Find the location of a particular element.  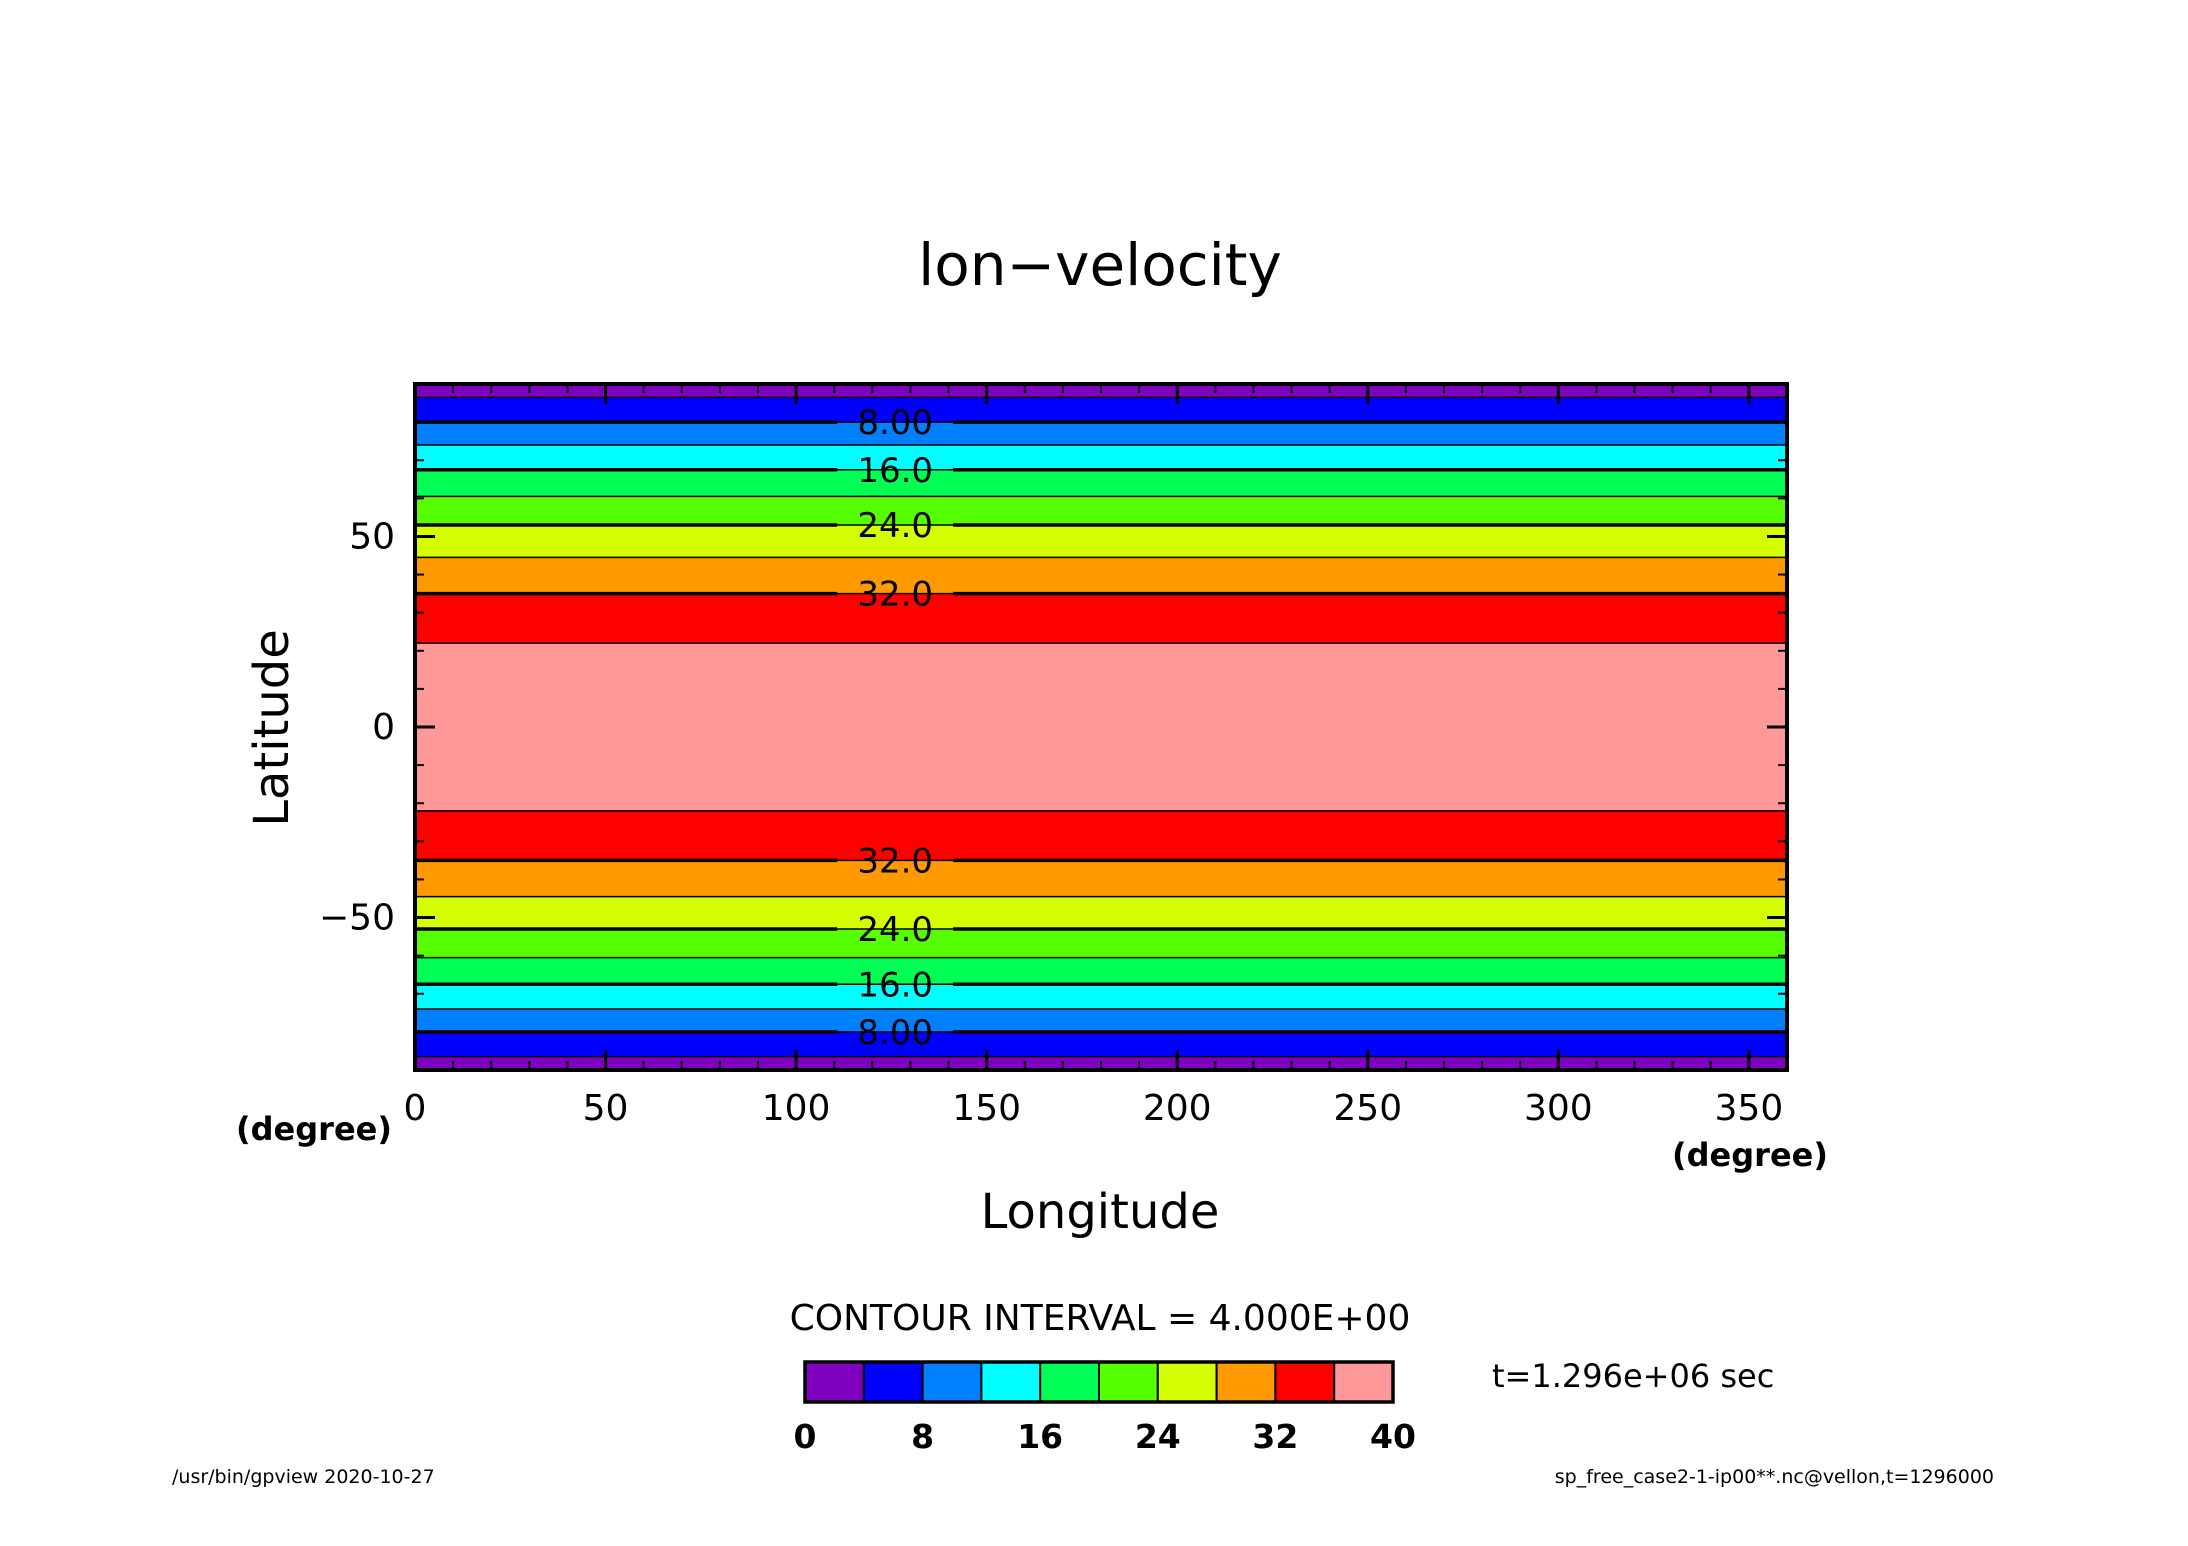

y-tick-label: 50 is located at coordinates (372, 536).